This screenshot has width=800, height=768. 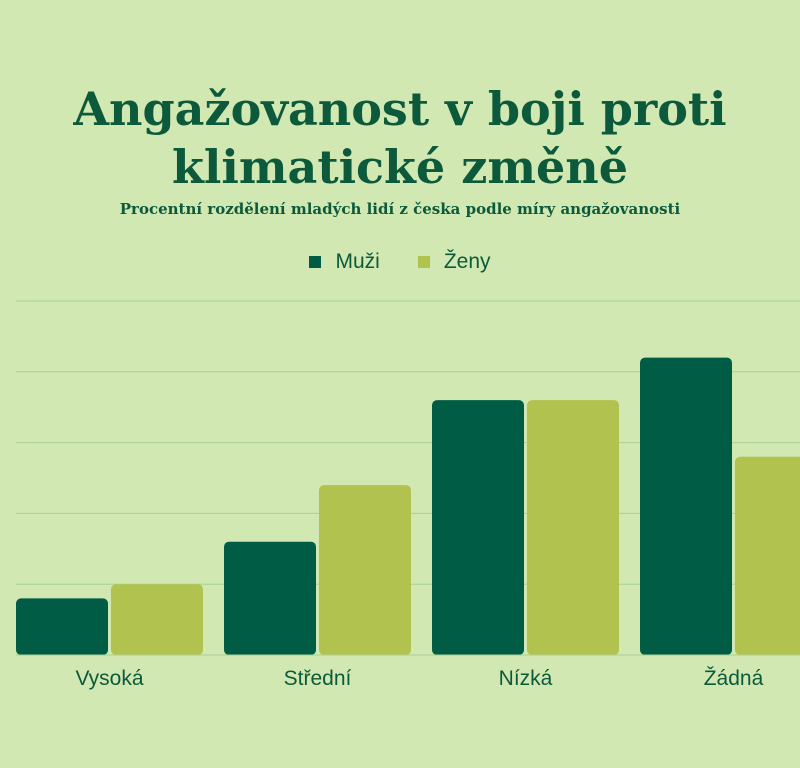 I want to click on legend-label-zeny: Ženy, so click(x=467, y=261).